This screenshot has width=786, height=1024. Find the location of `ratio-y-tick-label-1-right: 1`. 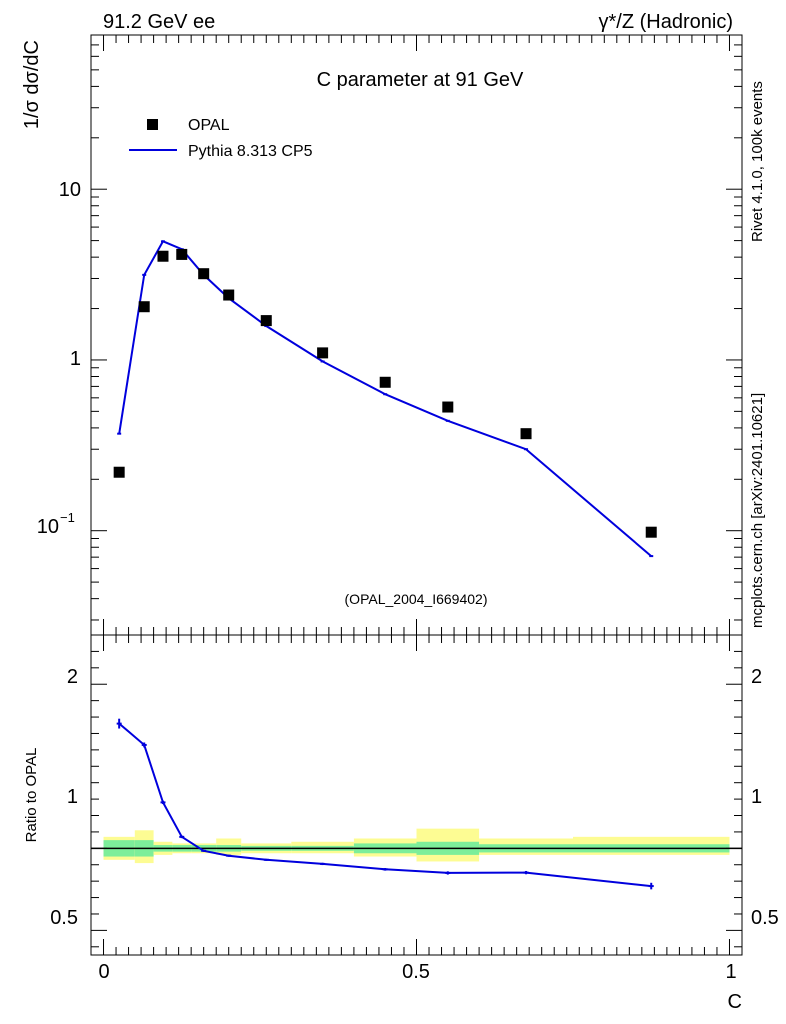

ratio-y-tick-label-1-right: 1 is located at coordinates (756, 797).